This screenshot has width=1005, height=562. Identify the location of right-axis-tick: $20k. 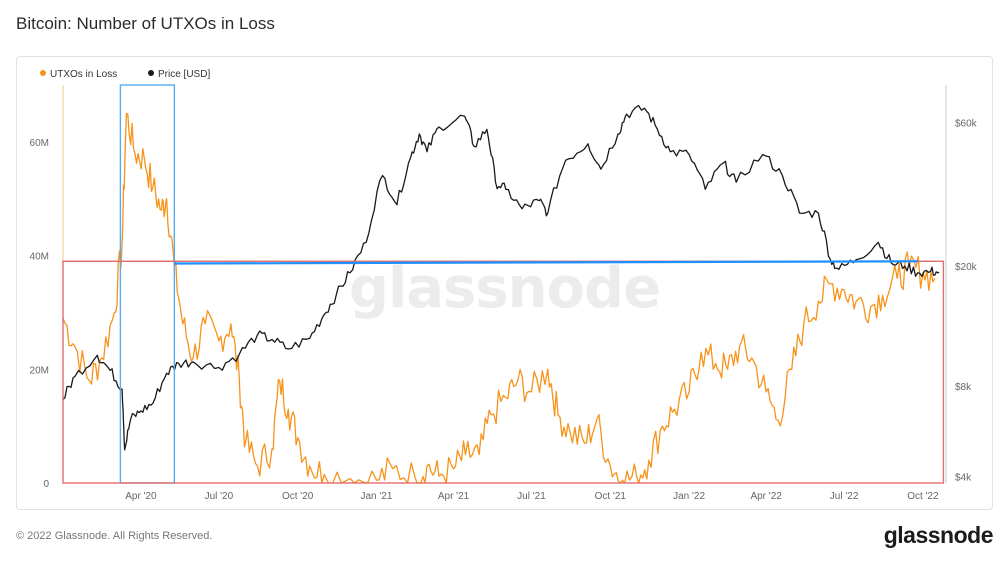
(966, 267).